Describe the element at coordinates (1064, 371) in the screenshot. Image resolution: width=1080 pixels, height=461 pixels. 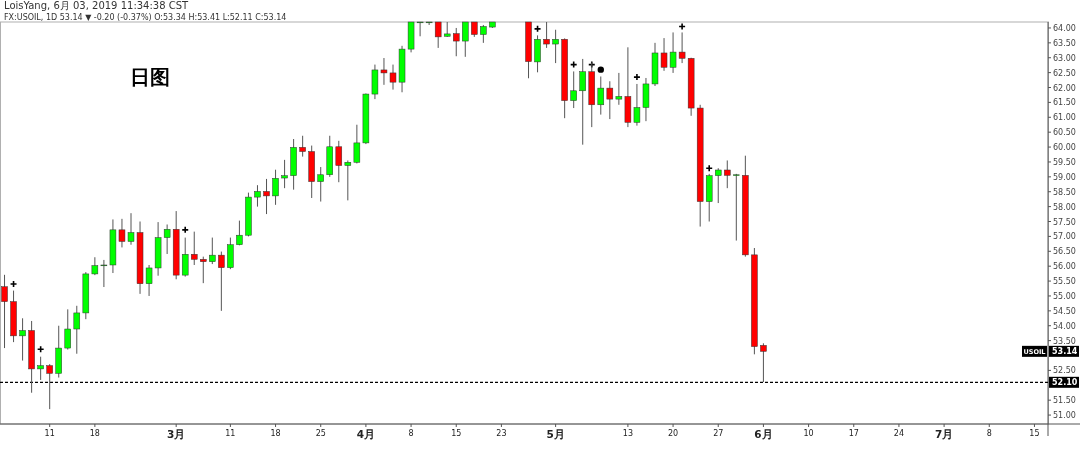
I see `y-tick-label: 52.50` at that location.